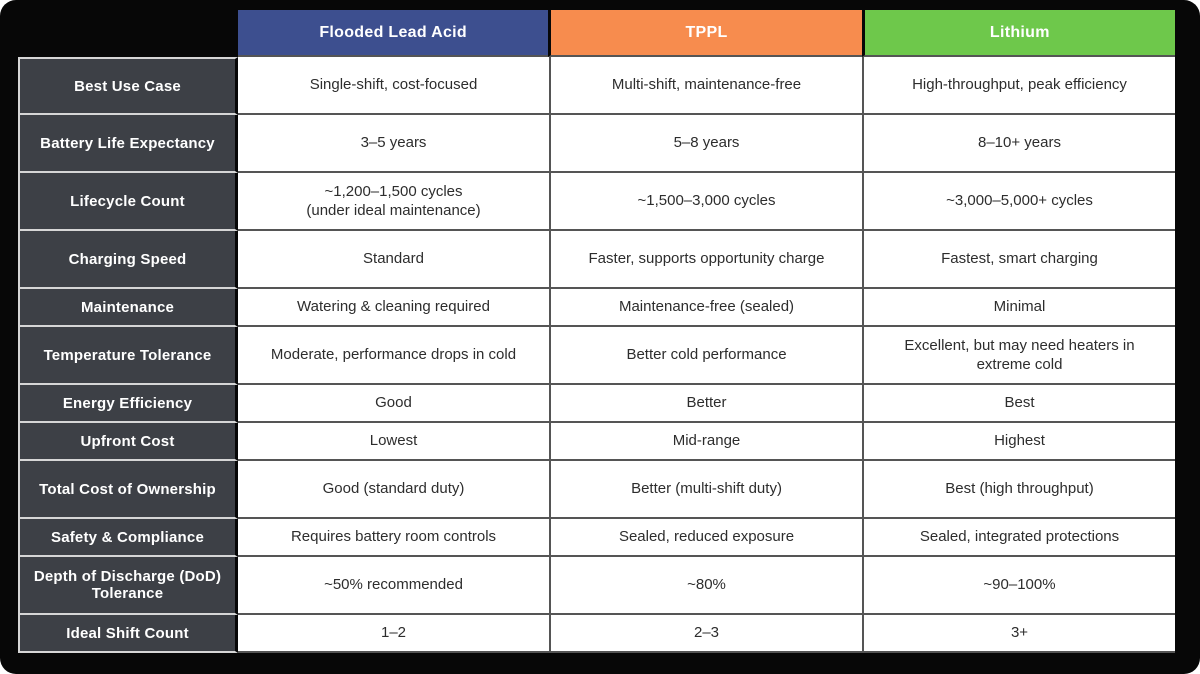 This screenshot has width=1200, height=674. I want to click on row-label-charging-speed: Charging Speed, so click(128, 260).